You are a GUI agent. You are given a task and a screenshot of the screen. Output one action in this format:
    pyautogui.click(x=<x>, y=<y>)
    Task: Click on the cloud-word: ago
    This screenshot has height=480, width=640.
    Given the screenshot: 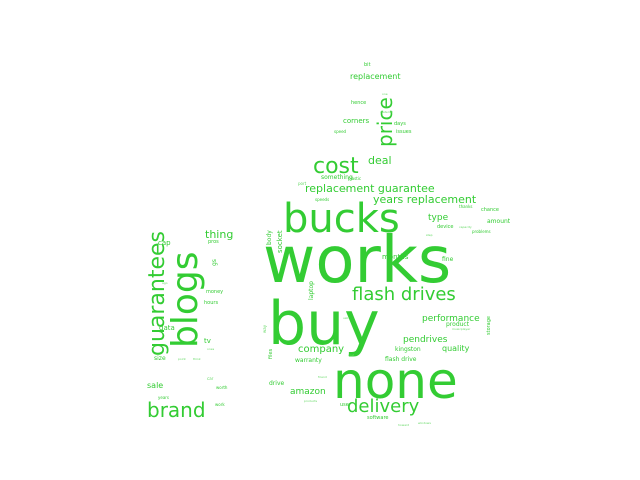 What is the action you would take?
    pyautogui.click(x=165, y=283)
    